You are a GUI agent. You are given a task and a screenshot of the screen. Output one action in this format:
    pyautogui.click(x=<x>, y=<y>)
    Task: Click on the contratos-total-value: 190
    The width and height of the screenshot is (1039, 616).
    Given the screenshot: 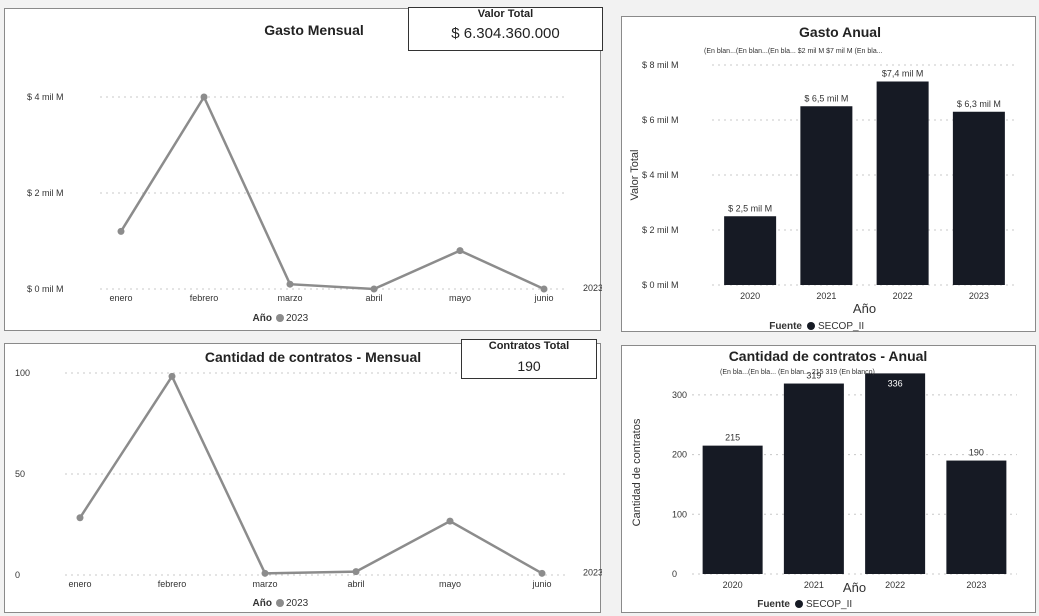 What is the action you would take?
    pyautogui.click(x=529, y=366)
    